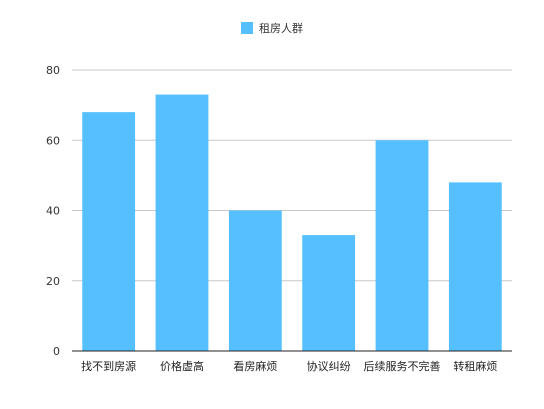 The image size is (544, 409). I want to click on legend: 租房人群, so click(272, 28).